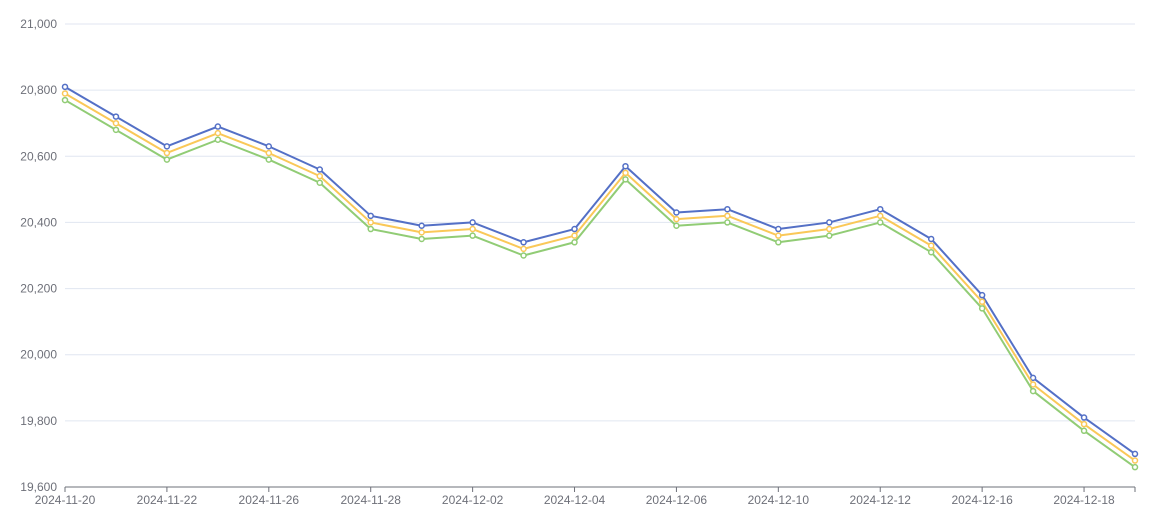  What do you see at coordinates (167, 500) in the screenshot?
I see `x-tick-label: 2024-11-22` at bounding box center [167, 500].